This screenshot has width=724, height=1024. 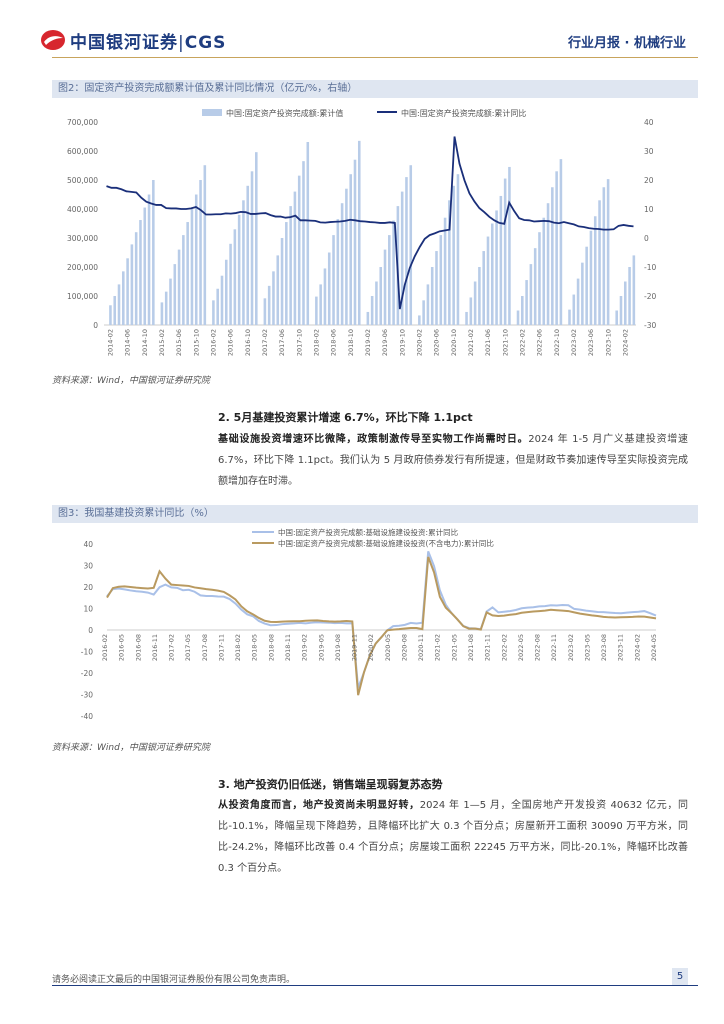 I want to click on footer-divider, so click(x=375, y=985).